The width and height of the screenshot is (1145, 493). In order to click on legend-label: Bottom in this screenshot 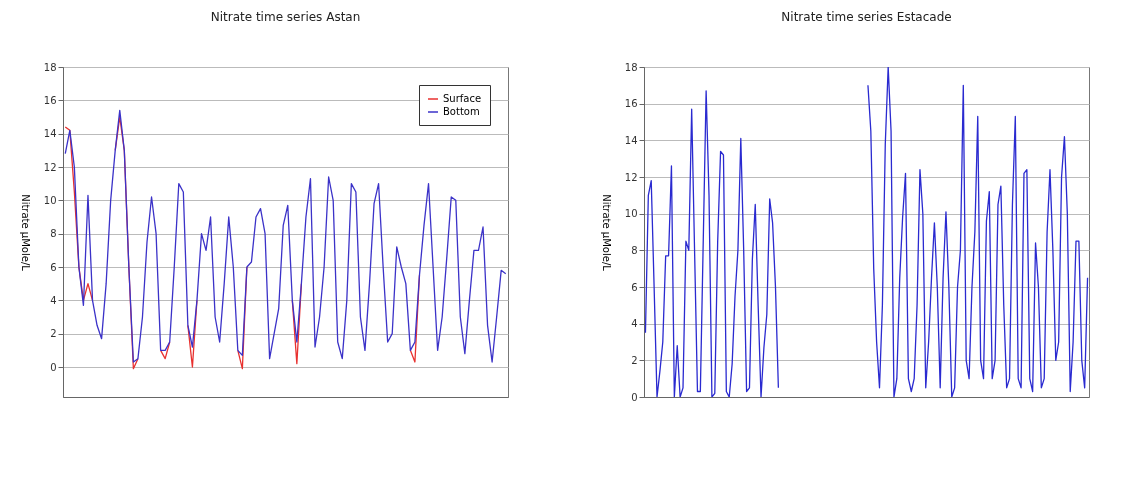, I will do `click(461, 111)`.